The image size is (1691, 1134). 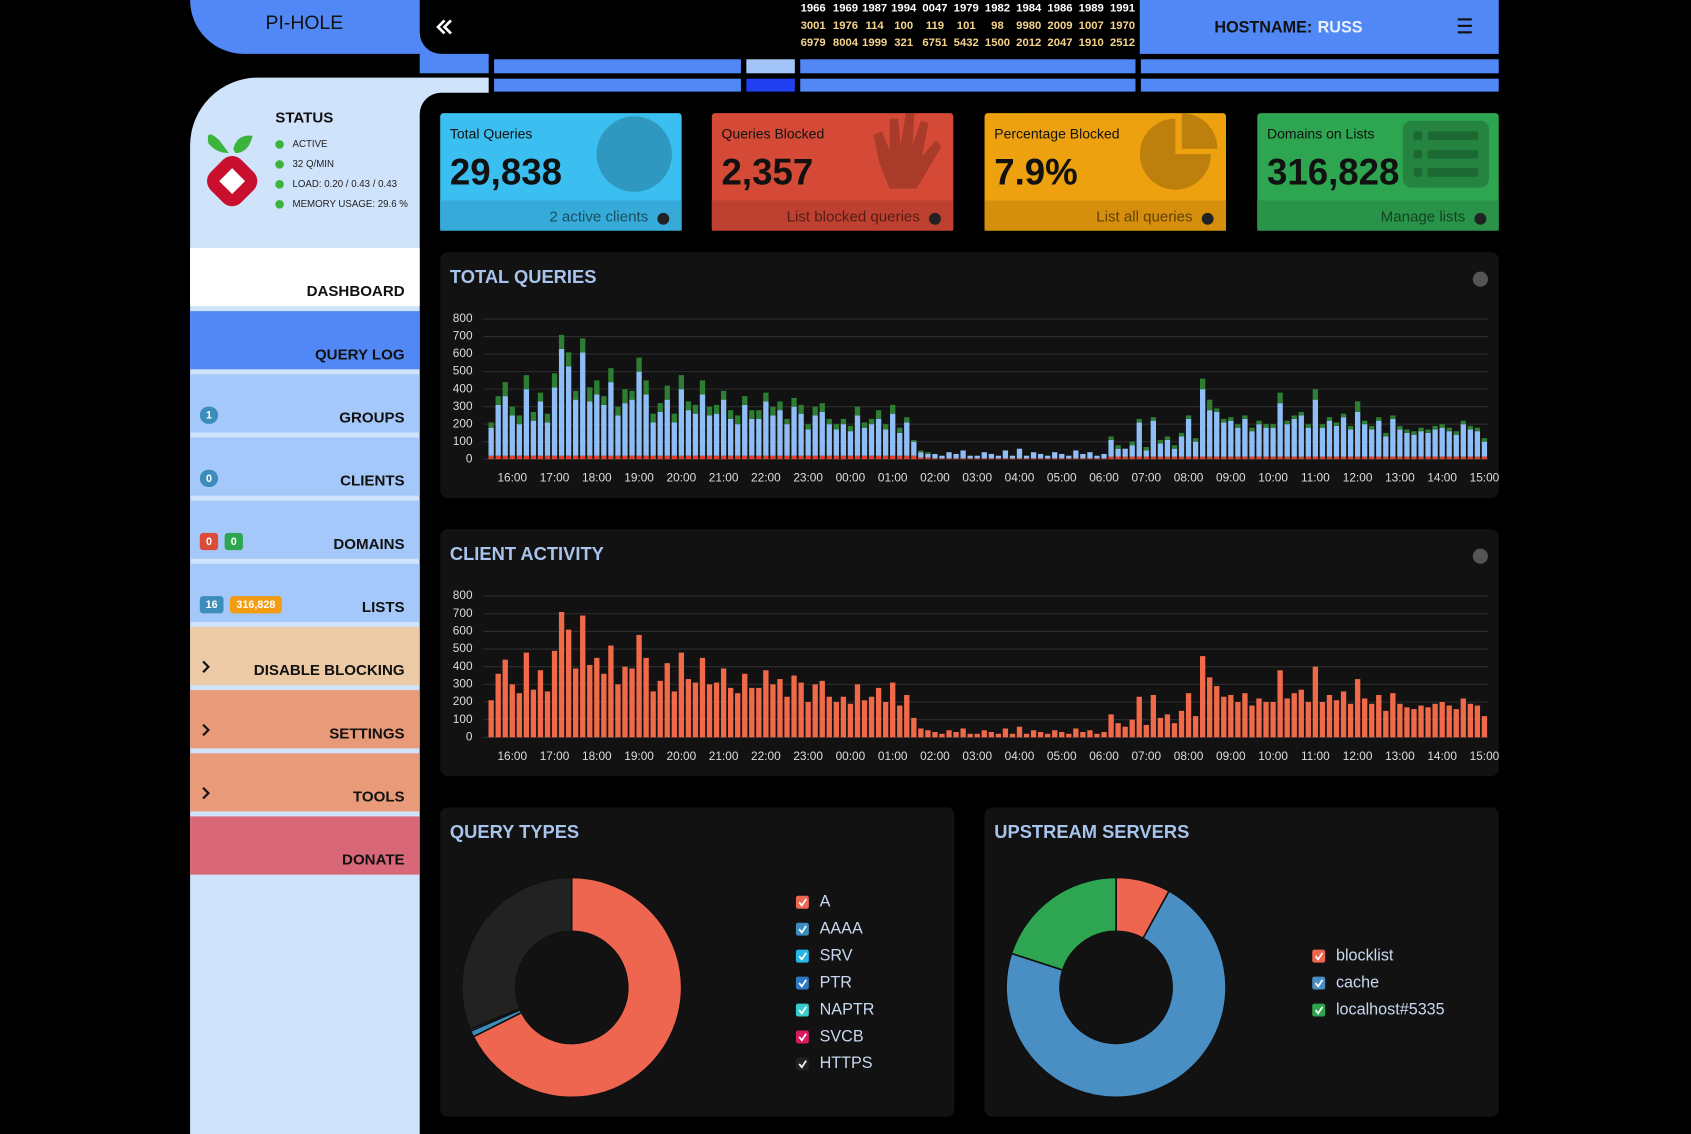 I want to click on legend-label: AAAA, so click(x=841, y=928).